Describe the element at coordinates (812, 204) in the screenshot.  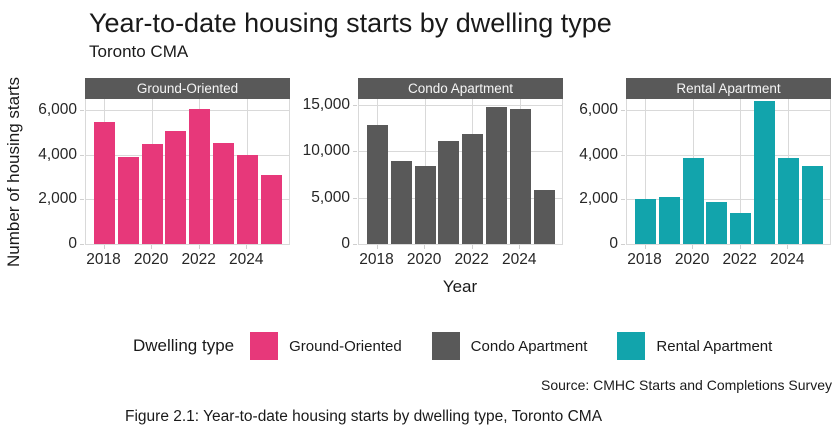
I see `bar-rental-apartment-2025` at that location.